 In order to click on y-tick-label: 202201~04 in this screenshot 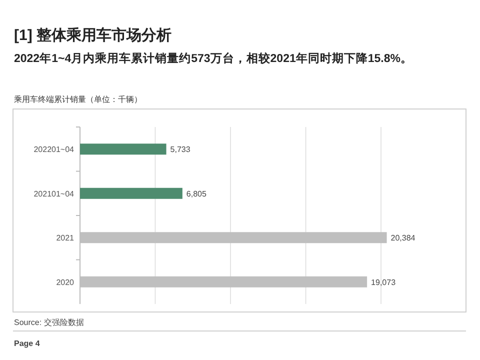, I will do `click(54, 149)`.